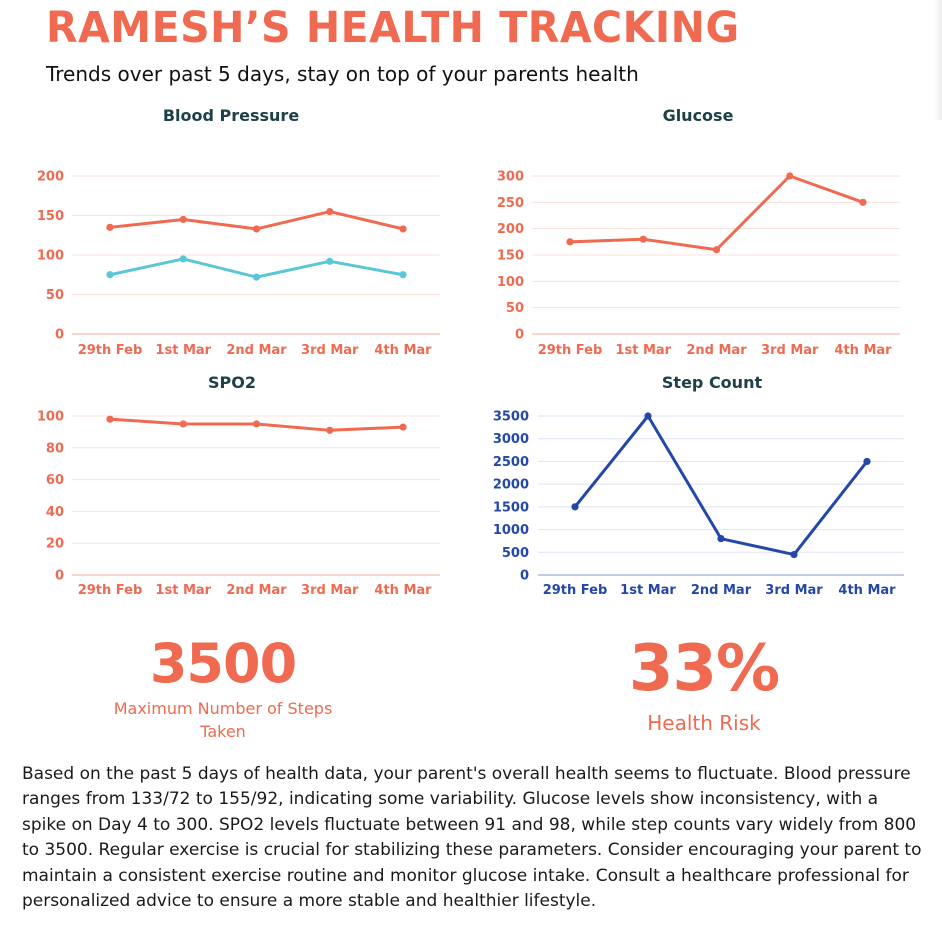 This screenshot has width=942, height=934. What do you see at coordinates (183, 590) in the screenshot?
I see `spo2-x-tick-label: 1st Mar` at bounding box center [183, 590].